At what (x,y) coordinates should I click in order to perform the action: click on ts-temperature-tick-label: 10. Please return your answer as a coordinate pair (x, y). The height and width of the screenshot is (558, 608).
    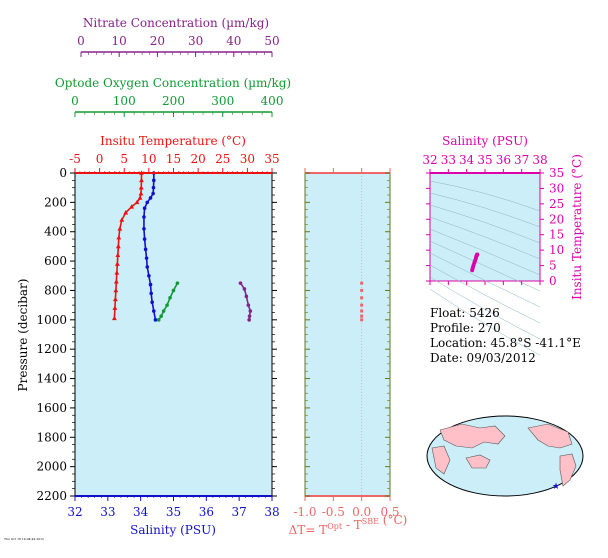
    Looking at the image, I should click on (556, 250).